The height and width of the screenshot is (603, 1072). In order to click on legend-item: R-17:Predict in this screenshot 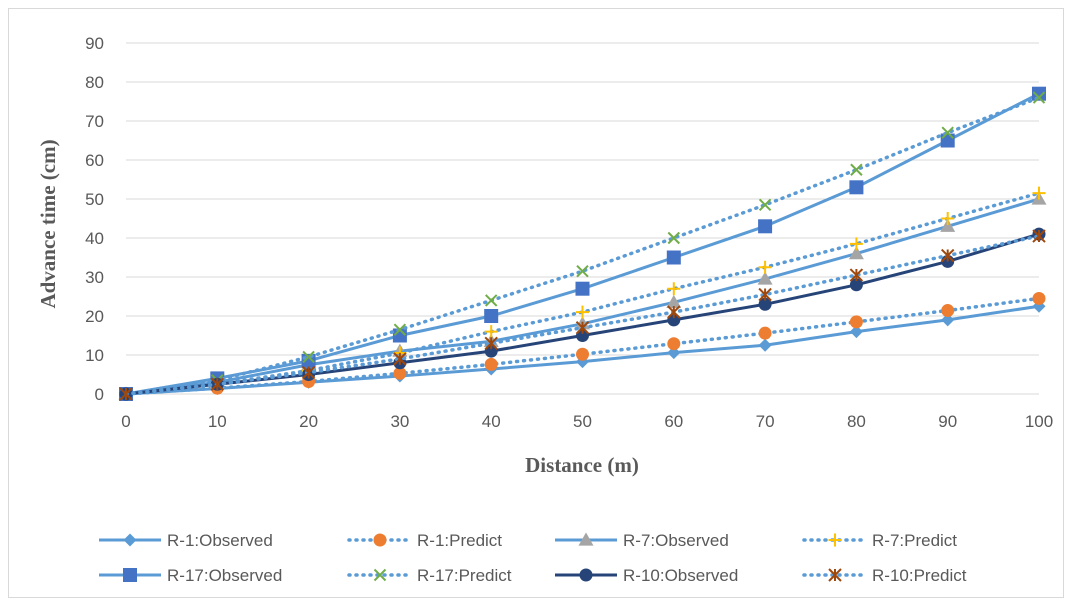, I will do `click(429, 575)`.